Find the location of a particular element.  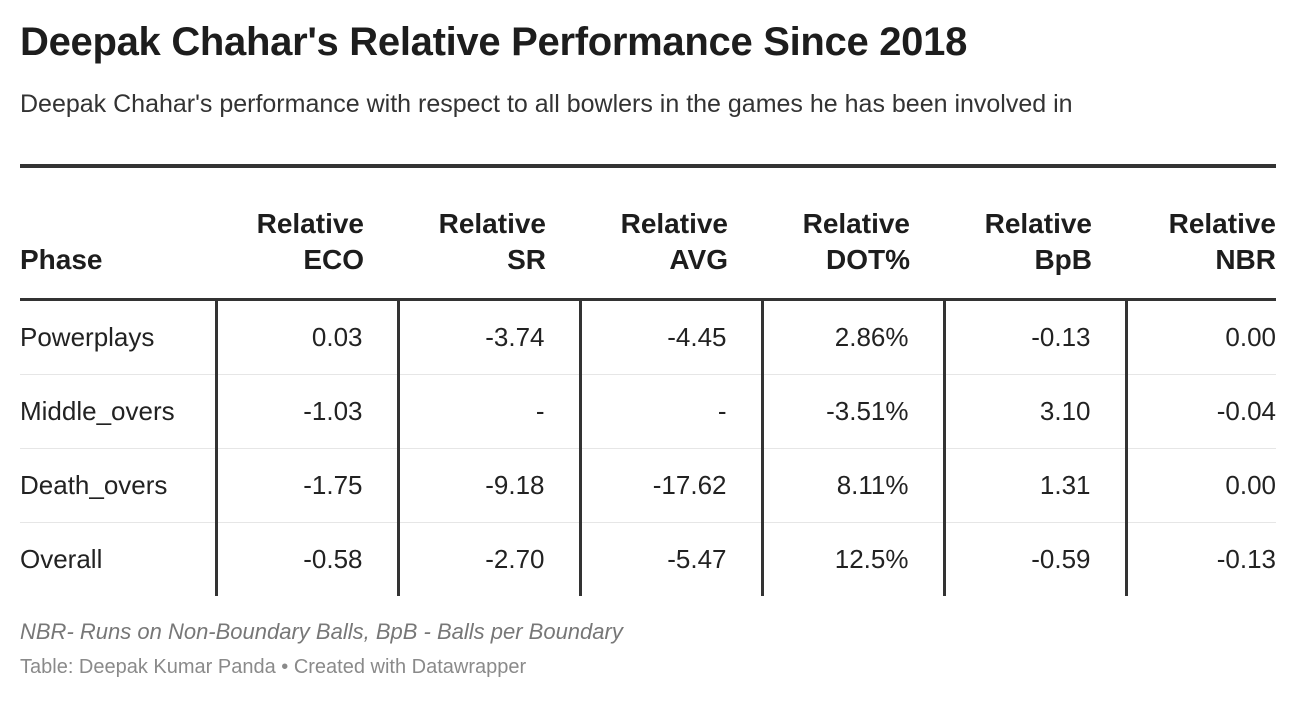

table-row: Death_overs -1.75 -9.18 -17.62 8.11% 1.31 0.00 is located at coordinates (648, 485).